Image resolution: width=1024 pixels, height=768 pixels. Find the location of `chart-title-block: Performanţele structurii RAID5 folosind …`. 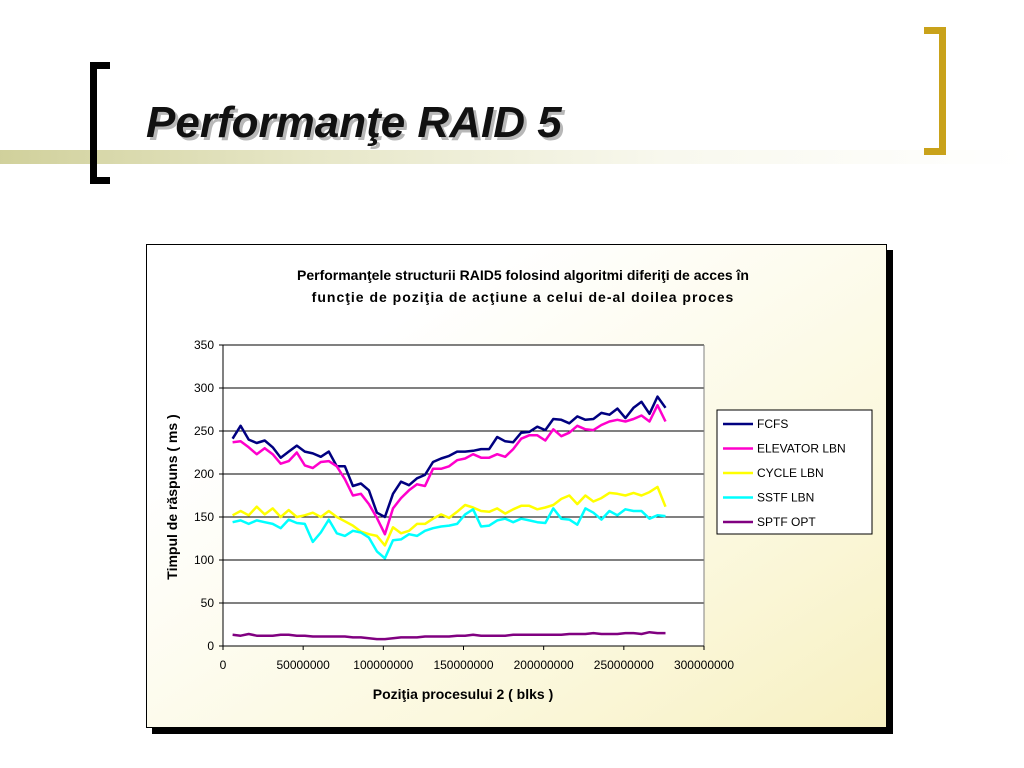

chart-title-block: Performanţele structurii RAID5 folosind … is located at coordinates (512, 286).